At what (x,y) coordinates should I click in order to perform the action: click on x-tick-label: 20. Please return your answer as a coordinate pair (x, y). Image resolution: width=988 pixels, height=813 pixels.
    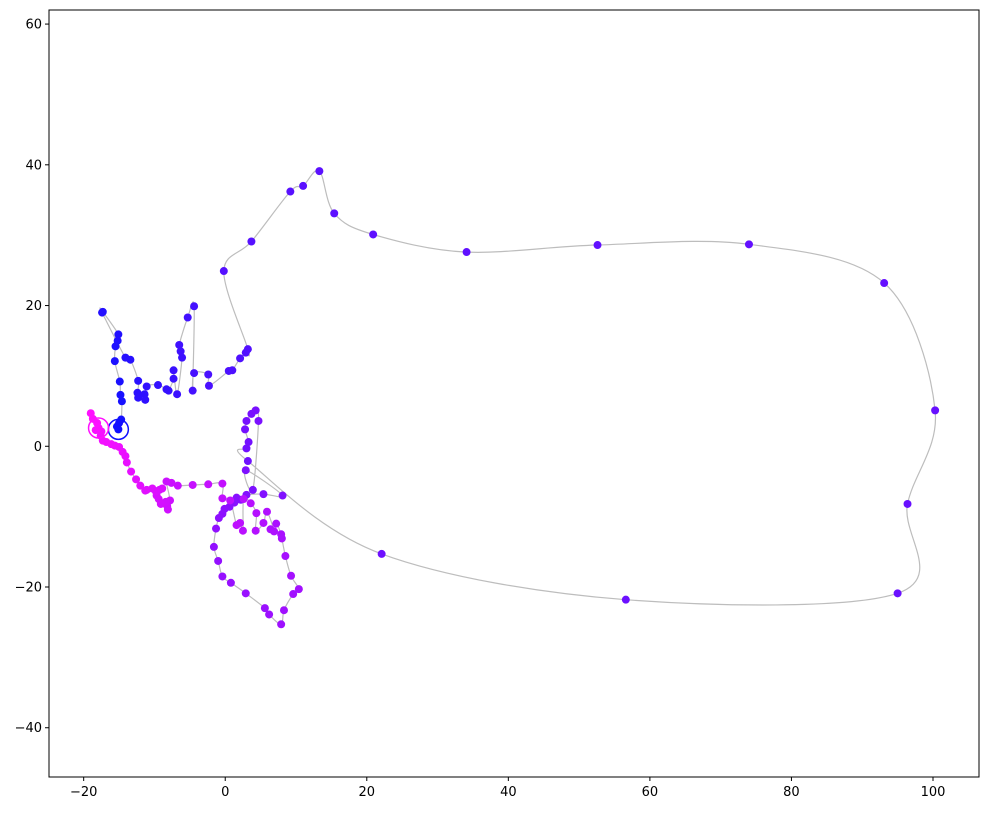
    Looking at the image, I should click on (367, 792).